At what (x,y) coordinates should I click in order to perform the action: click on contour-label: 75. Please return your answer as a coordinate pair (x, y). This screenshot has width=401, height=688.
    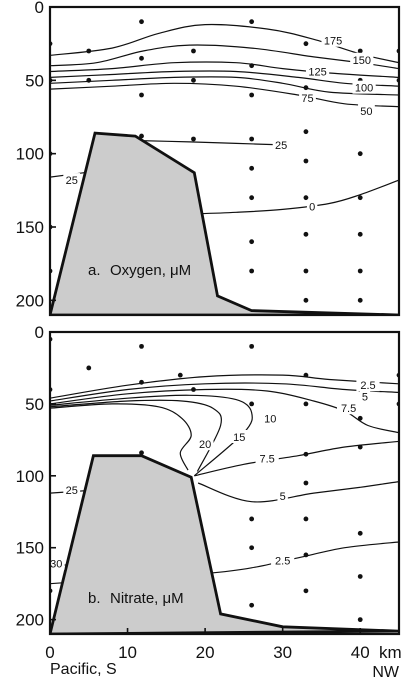
    Looking at the image, I should click on (307, 99).